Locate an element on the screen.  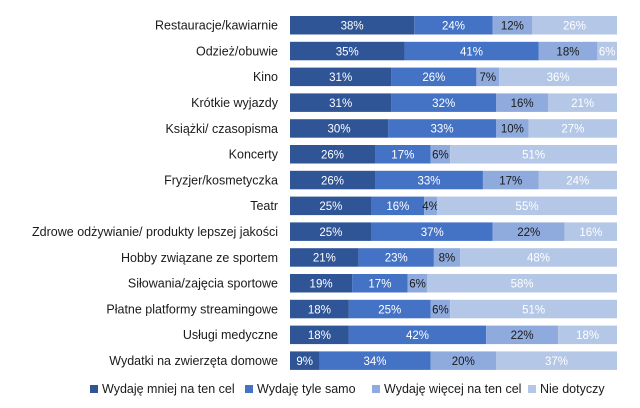
data-label: 20% is located at coordinates (463, 362).